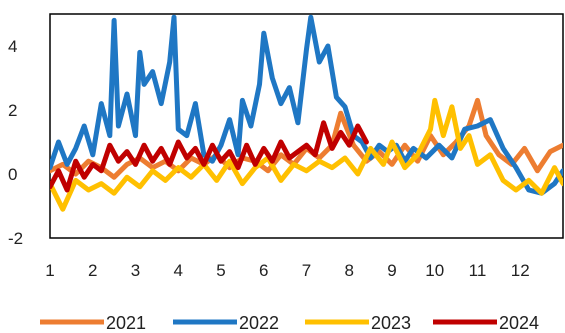  What do you see at coordinates (12, 110) in the screenshot?
I see `y-tick-label: 2` at bounding box center [12, 110].